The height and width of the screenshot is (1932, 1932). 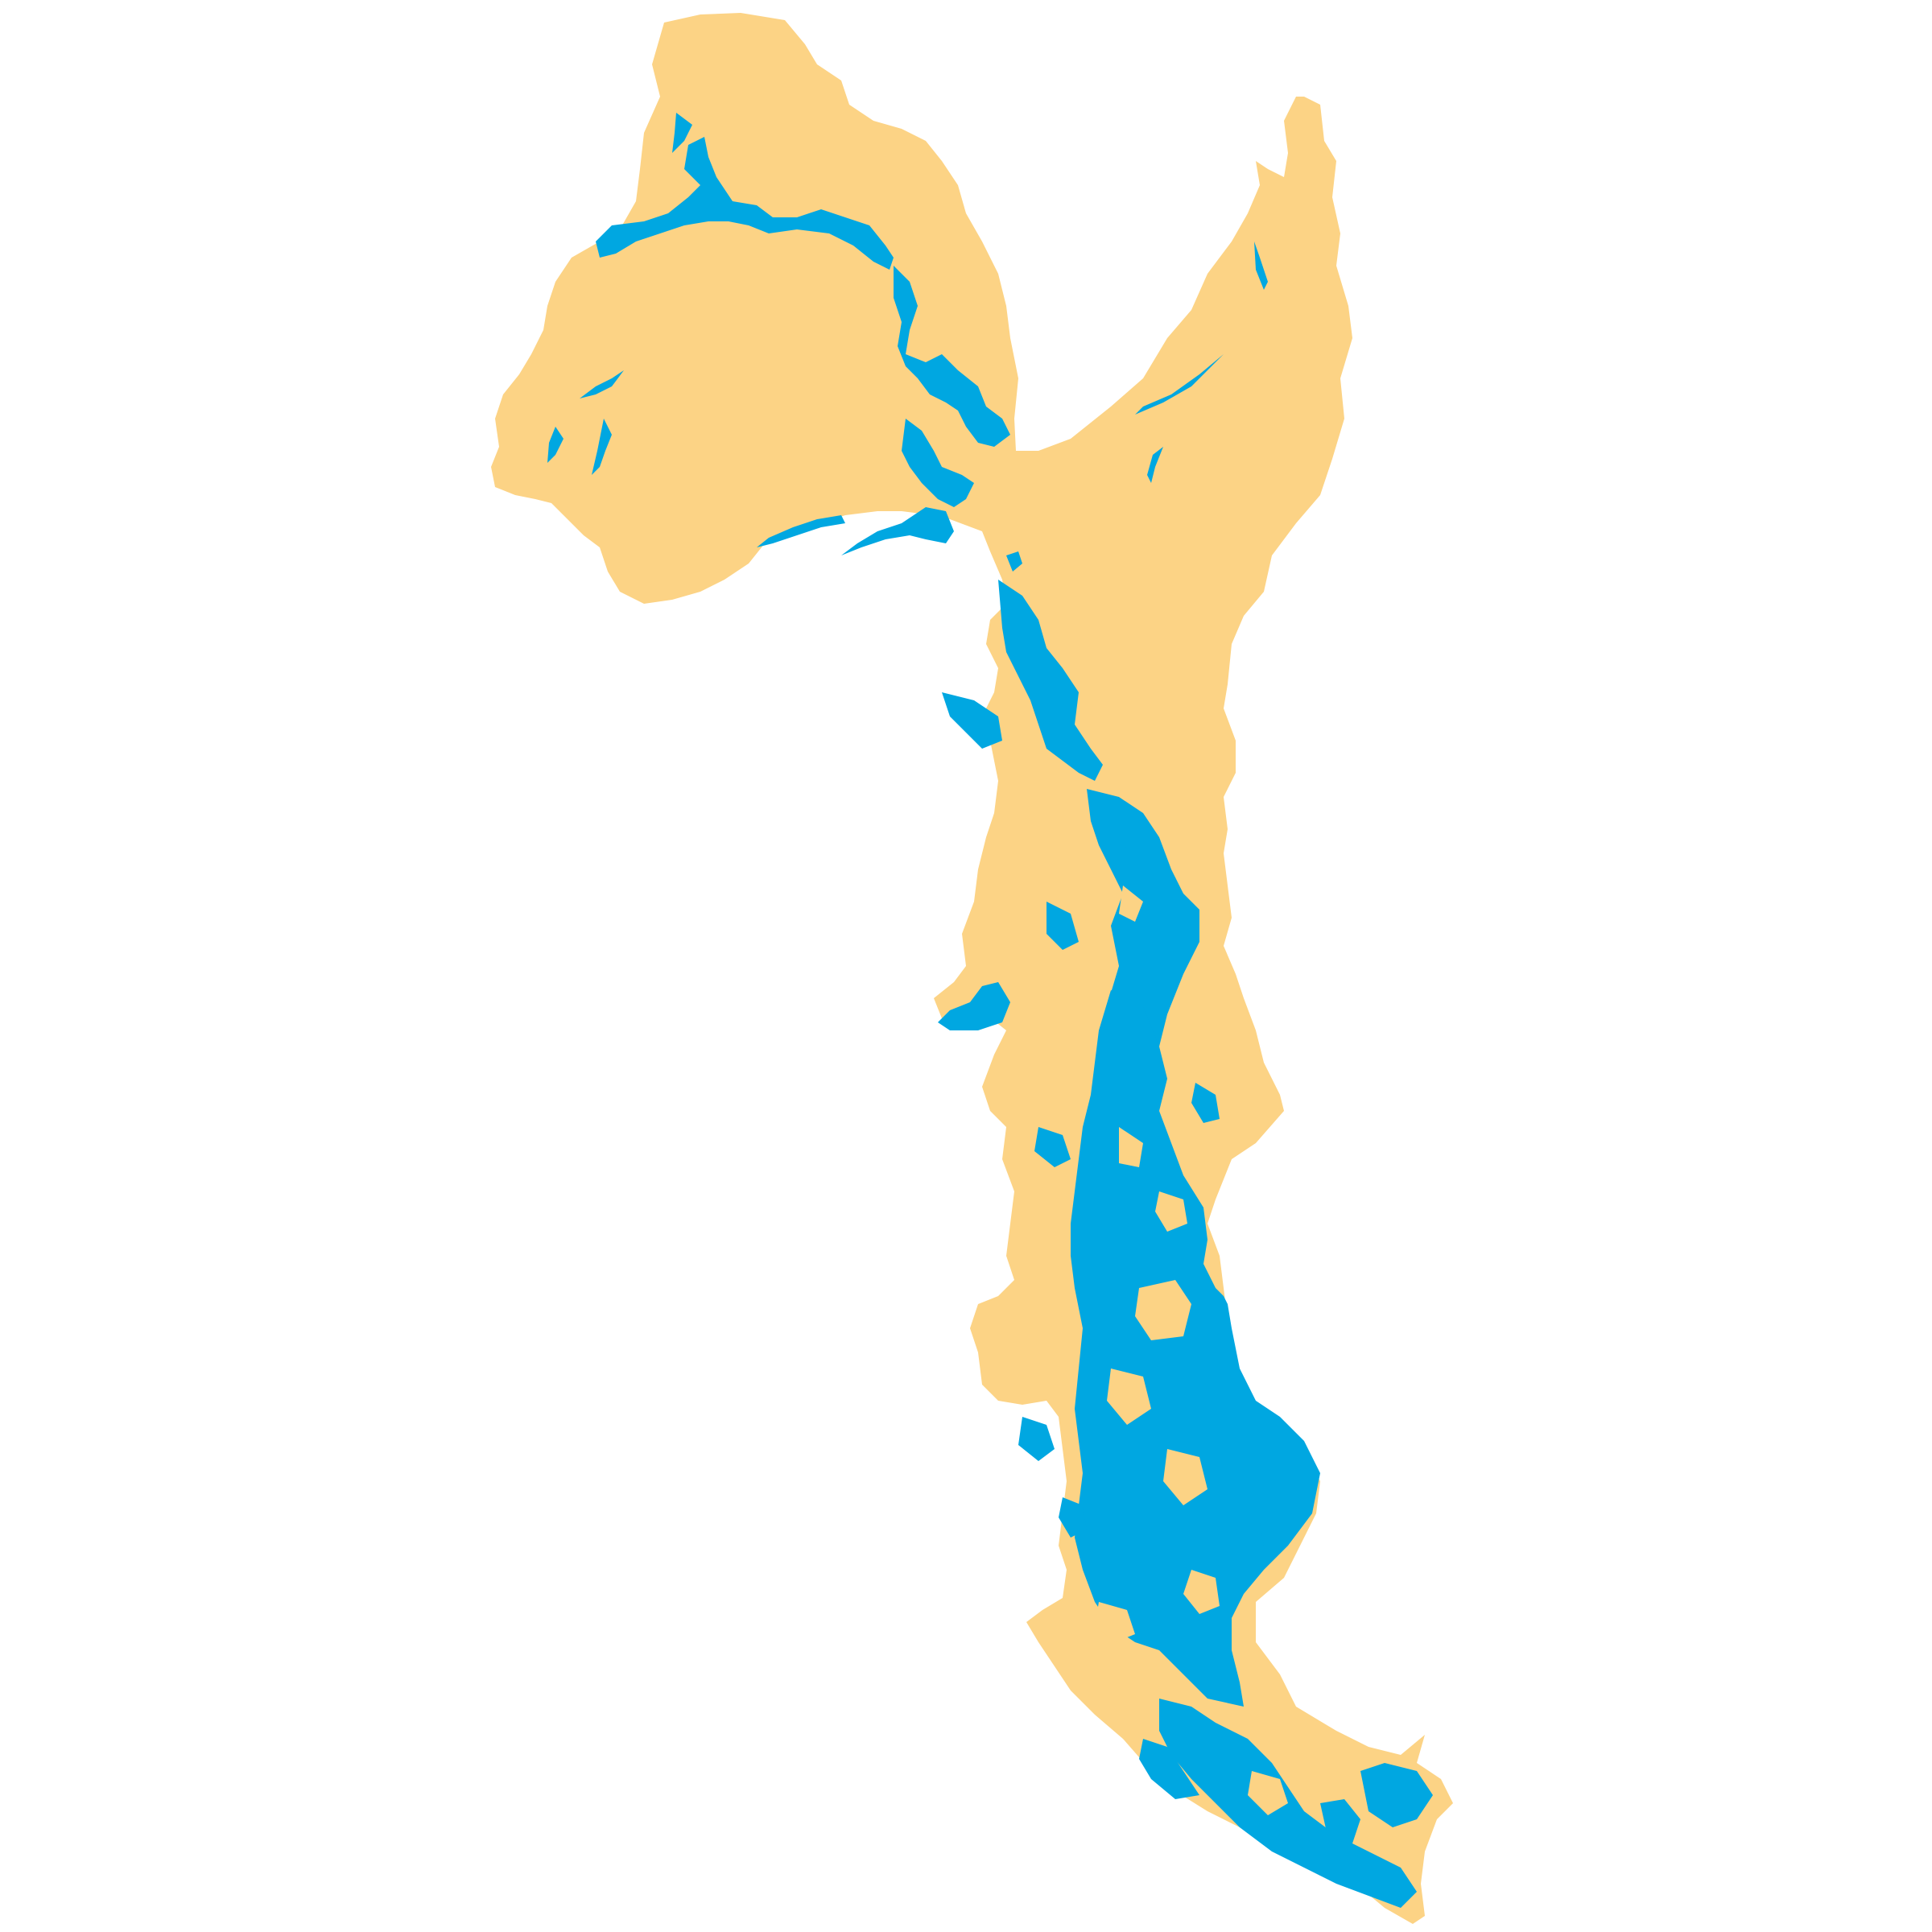 I want to click on water-floodplain-west-inlet, so click(x=974, y=1006).